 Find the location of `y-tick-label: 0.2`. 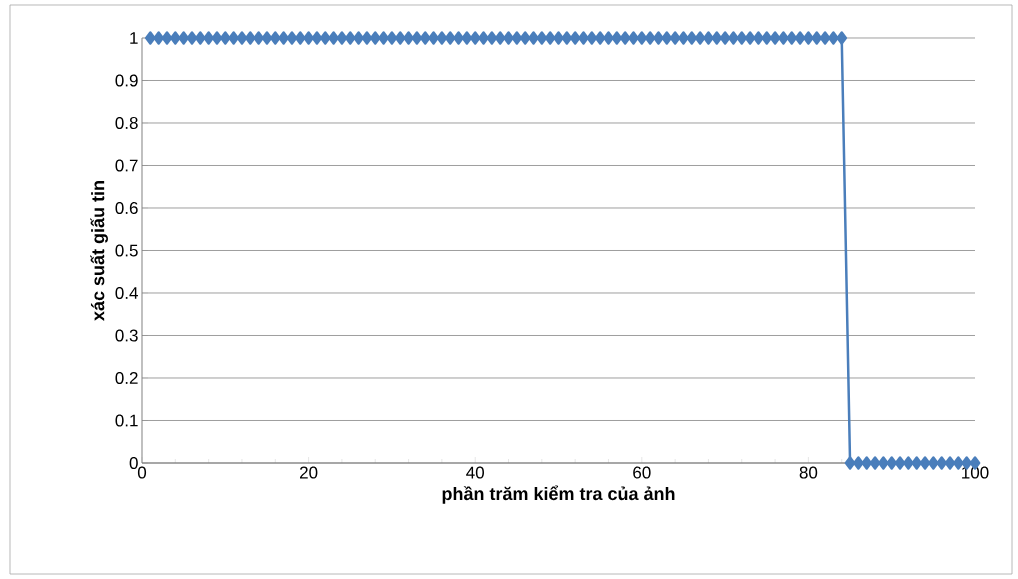

y-tick-label: 0.2 is located at coordinates (126, 378).